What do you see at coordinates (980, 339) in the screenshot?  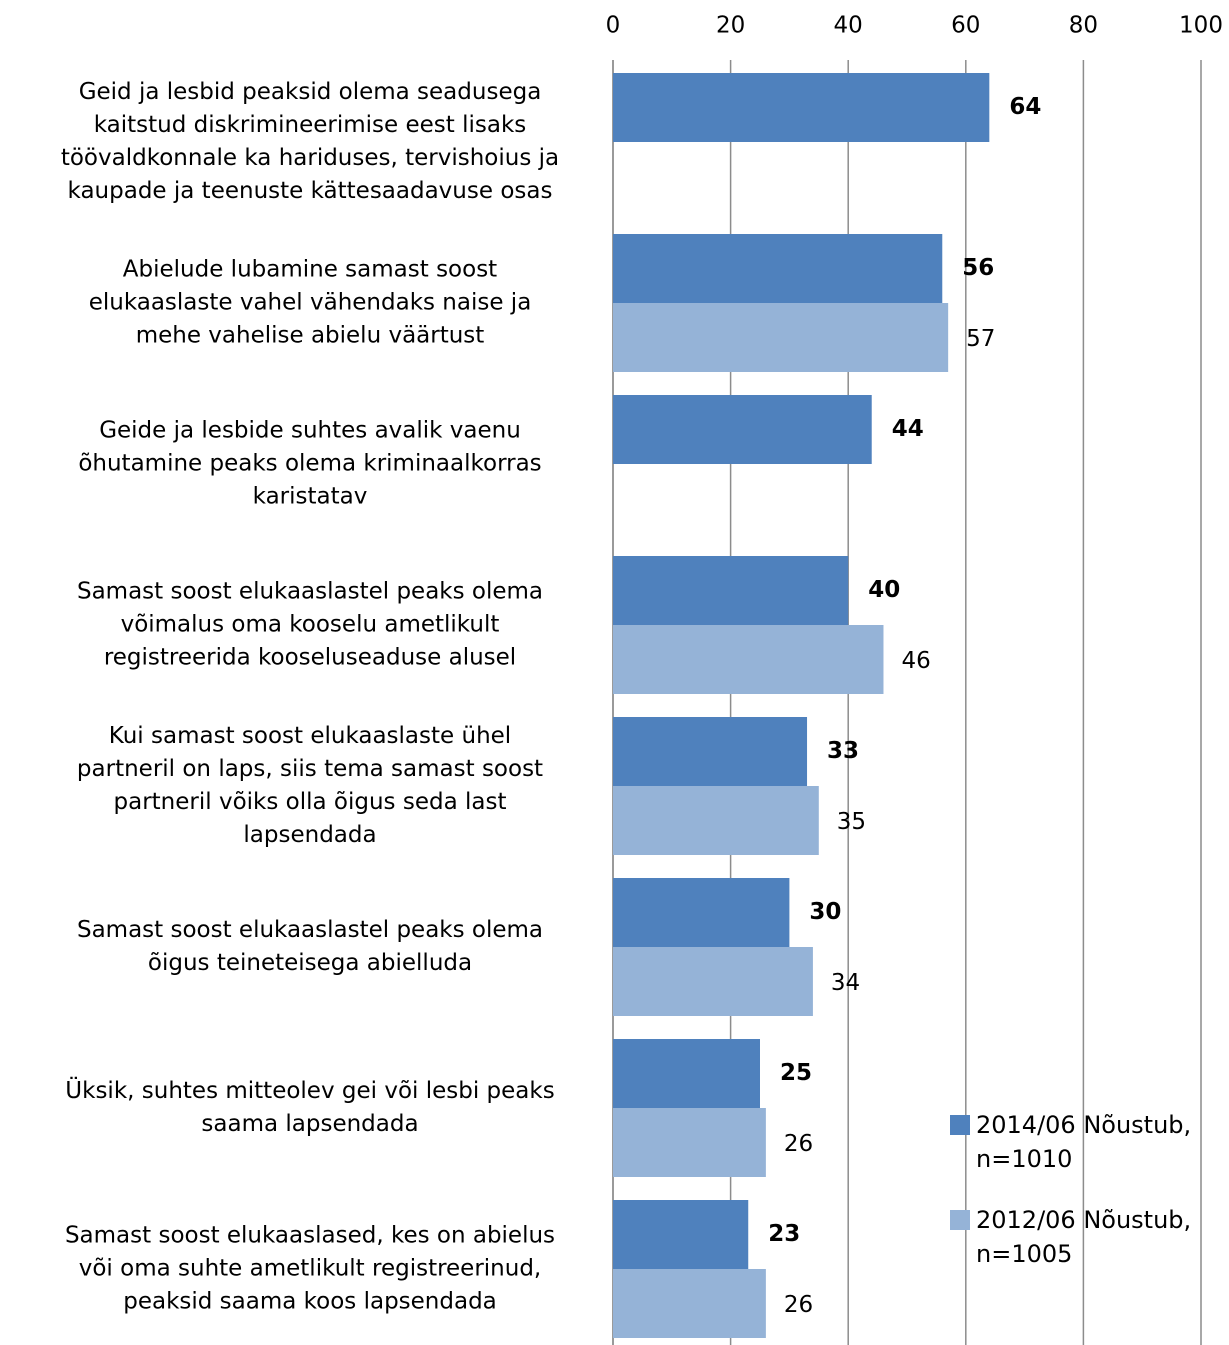 I see `value-label: 57` at bounding box center [980, 339].